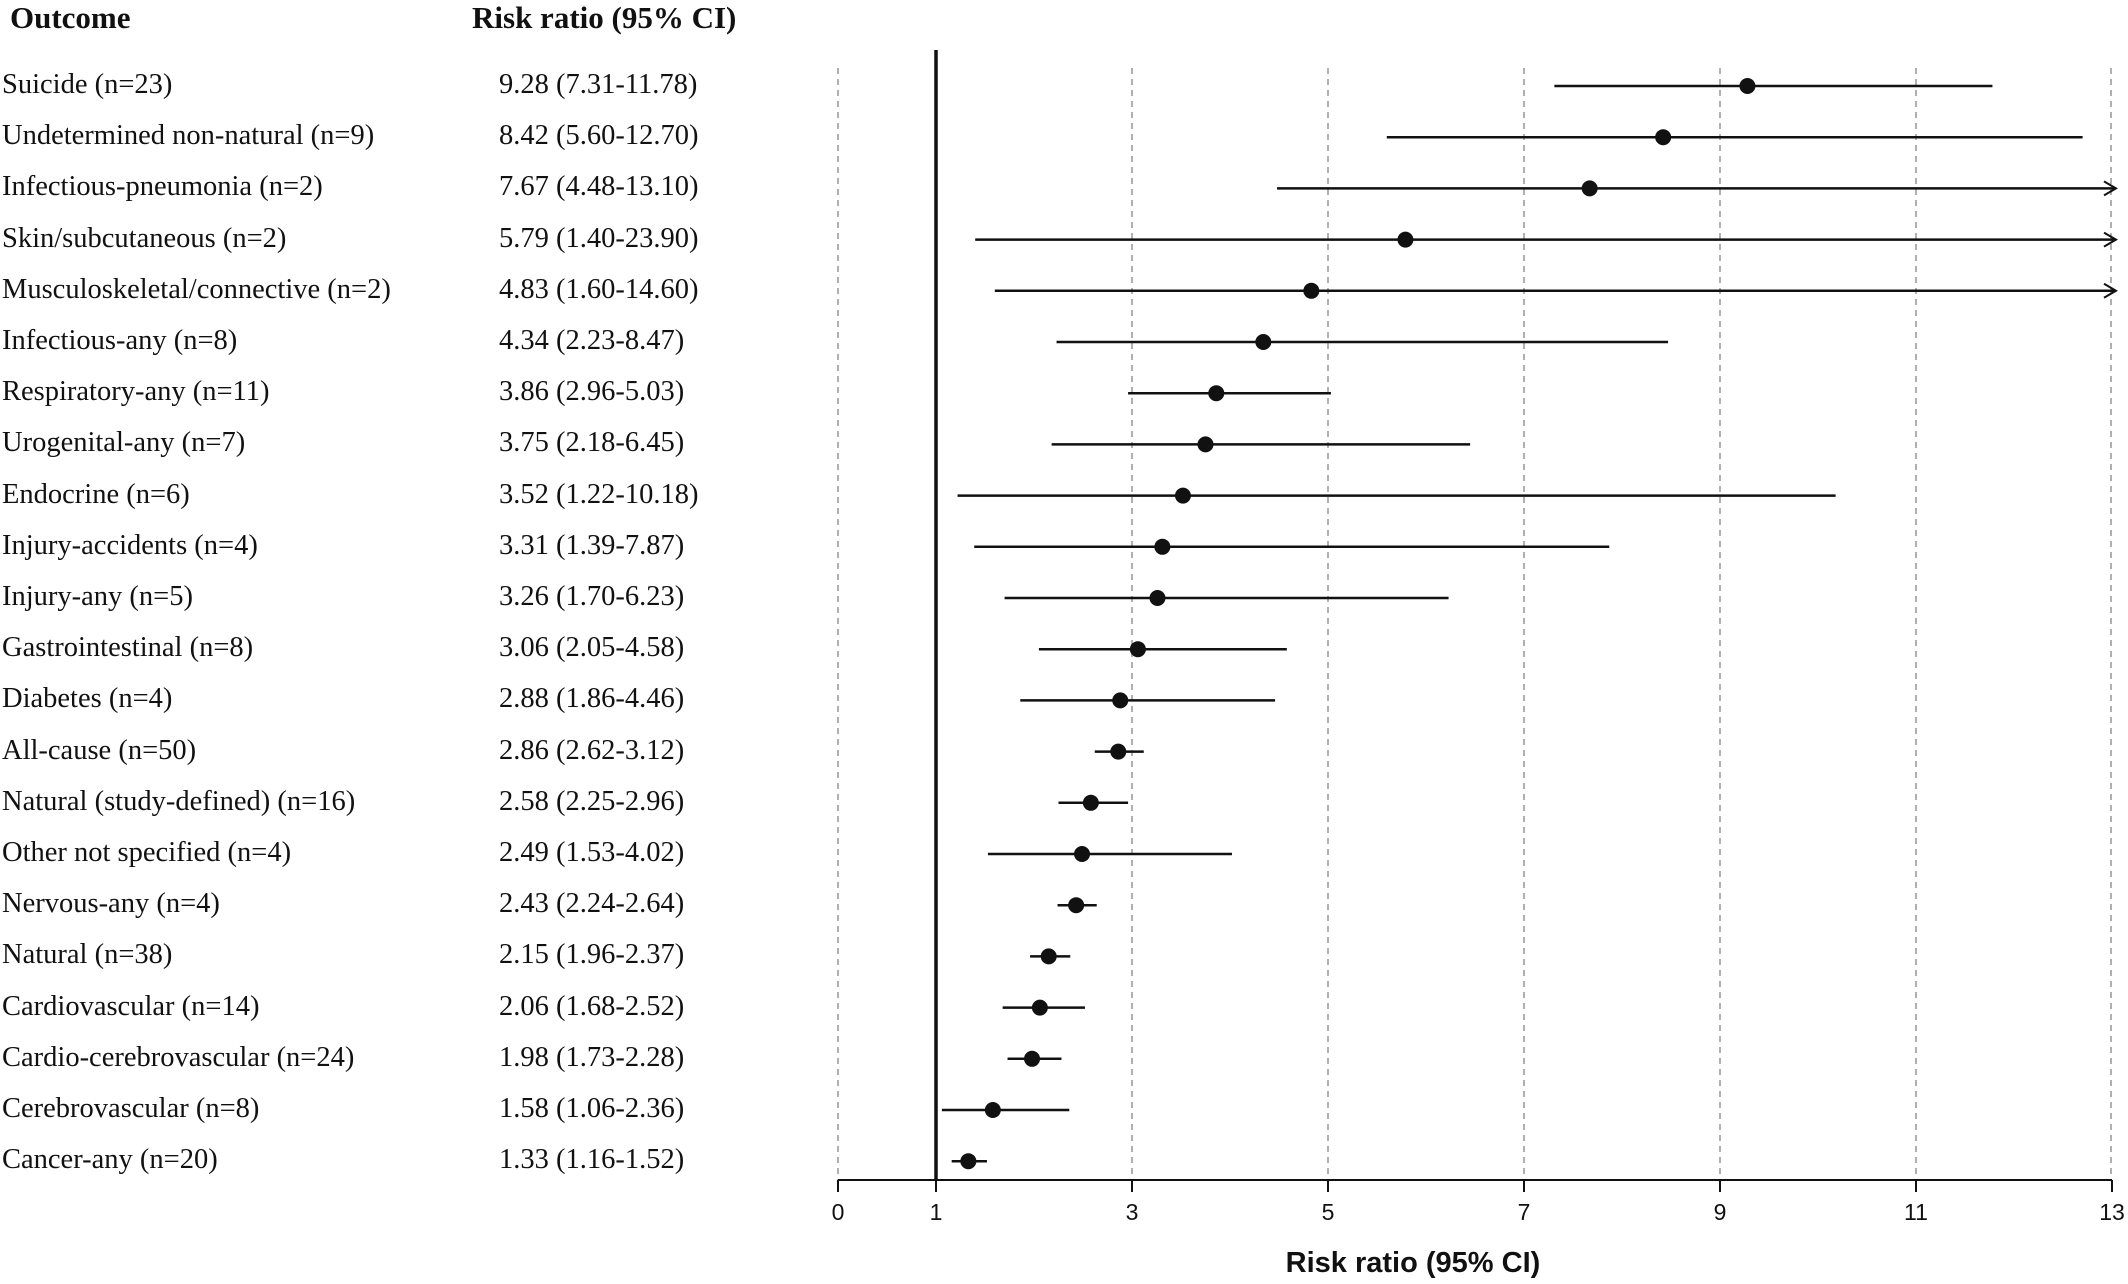 This screenshot has width=2128, height=1284. I want to click on risk-ratio-ci-text: 3.52 (1.22-10.18), so click(599, 494).